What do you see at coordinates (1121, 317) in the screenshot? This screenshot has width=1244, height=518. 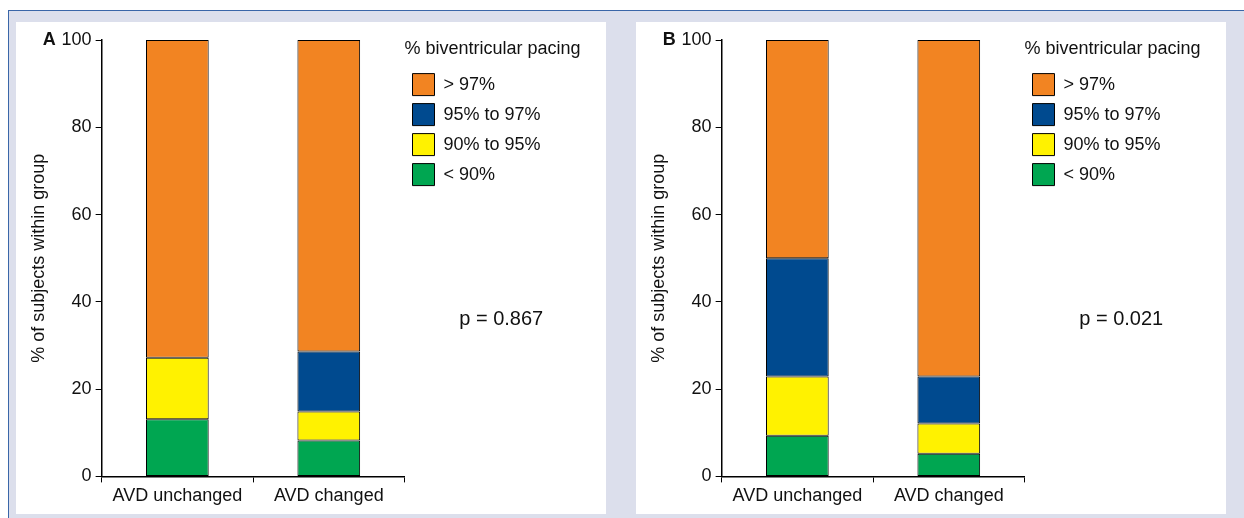 I see `text: p = 0.021` at bounding box center [1121, 317].